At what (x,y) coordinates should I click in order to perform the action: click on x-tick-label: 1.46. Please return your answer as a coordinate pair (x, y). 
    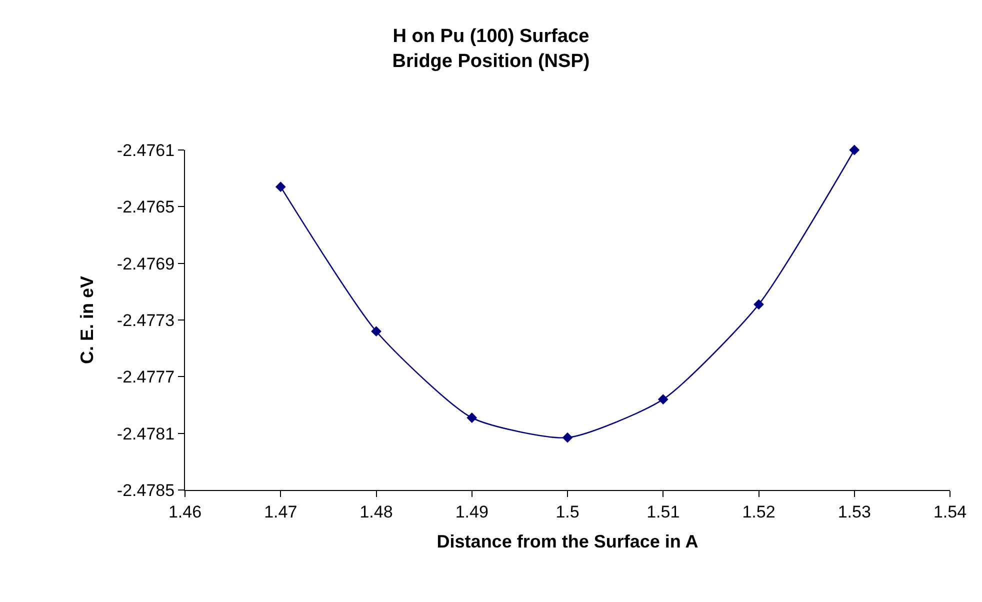
    Looking at the image, I should click on (185, 512).